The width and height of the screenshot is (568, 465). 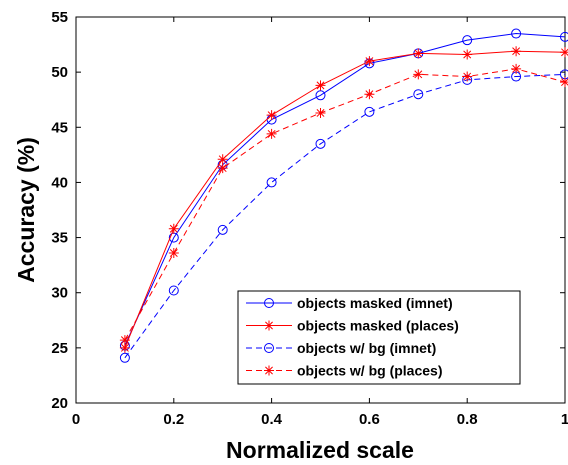 What do you see at coordinates (59, 403) in the screenshot?
I see `y-tick-label: 20` at bounding box center [59, 403].